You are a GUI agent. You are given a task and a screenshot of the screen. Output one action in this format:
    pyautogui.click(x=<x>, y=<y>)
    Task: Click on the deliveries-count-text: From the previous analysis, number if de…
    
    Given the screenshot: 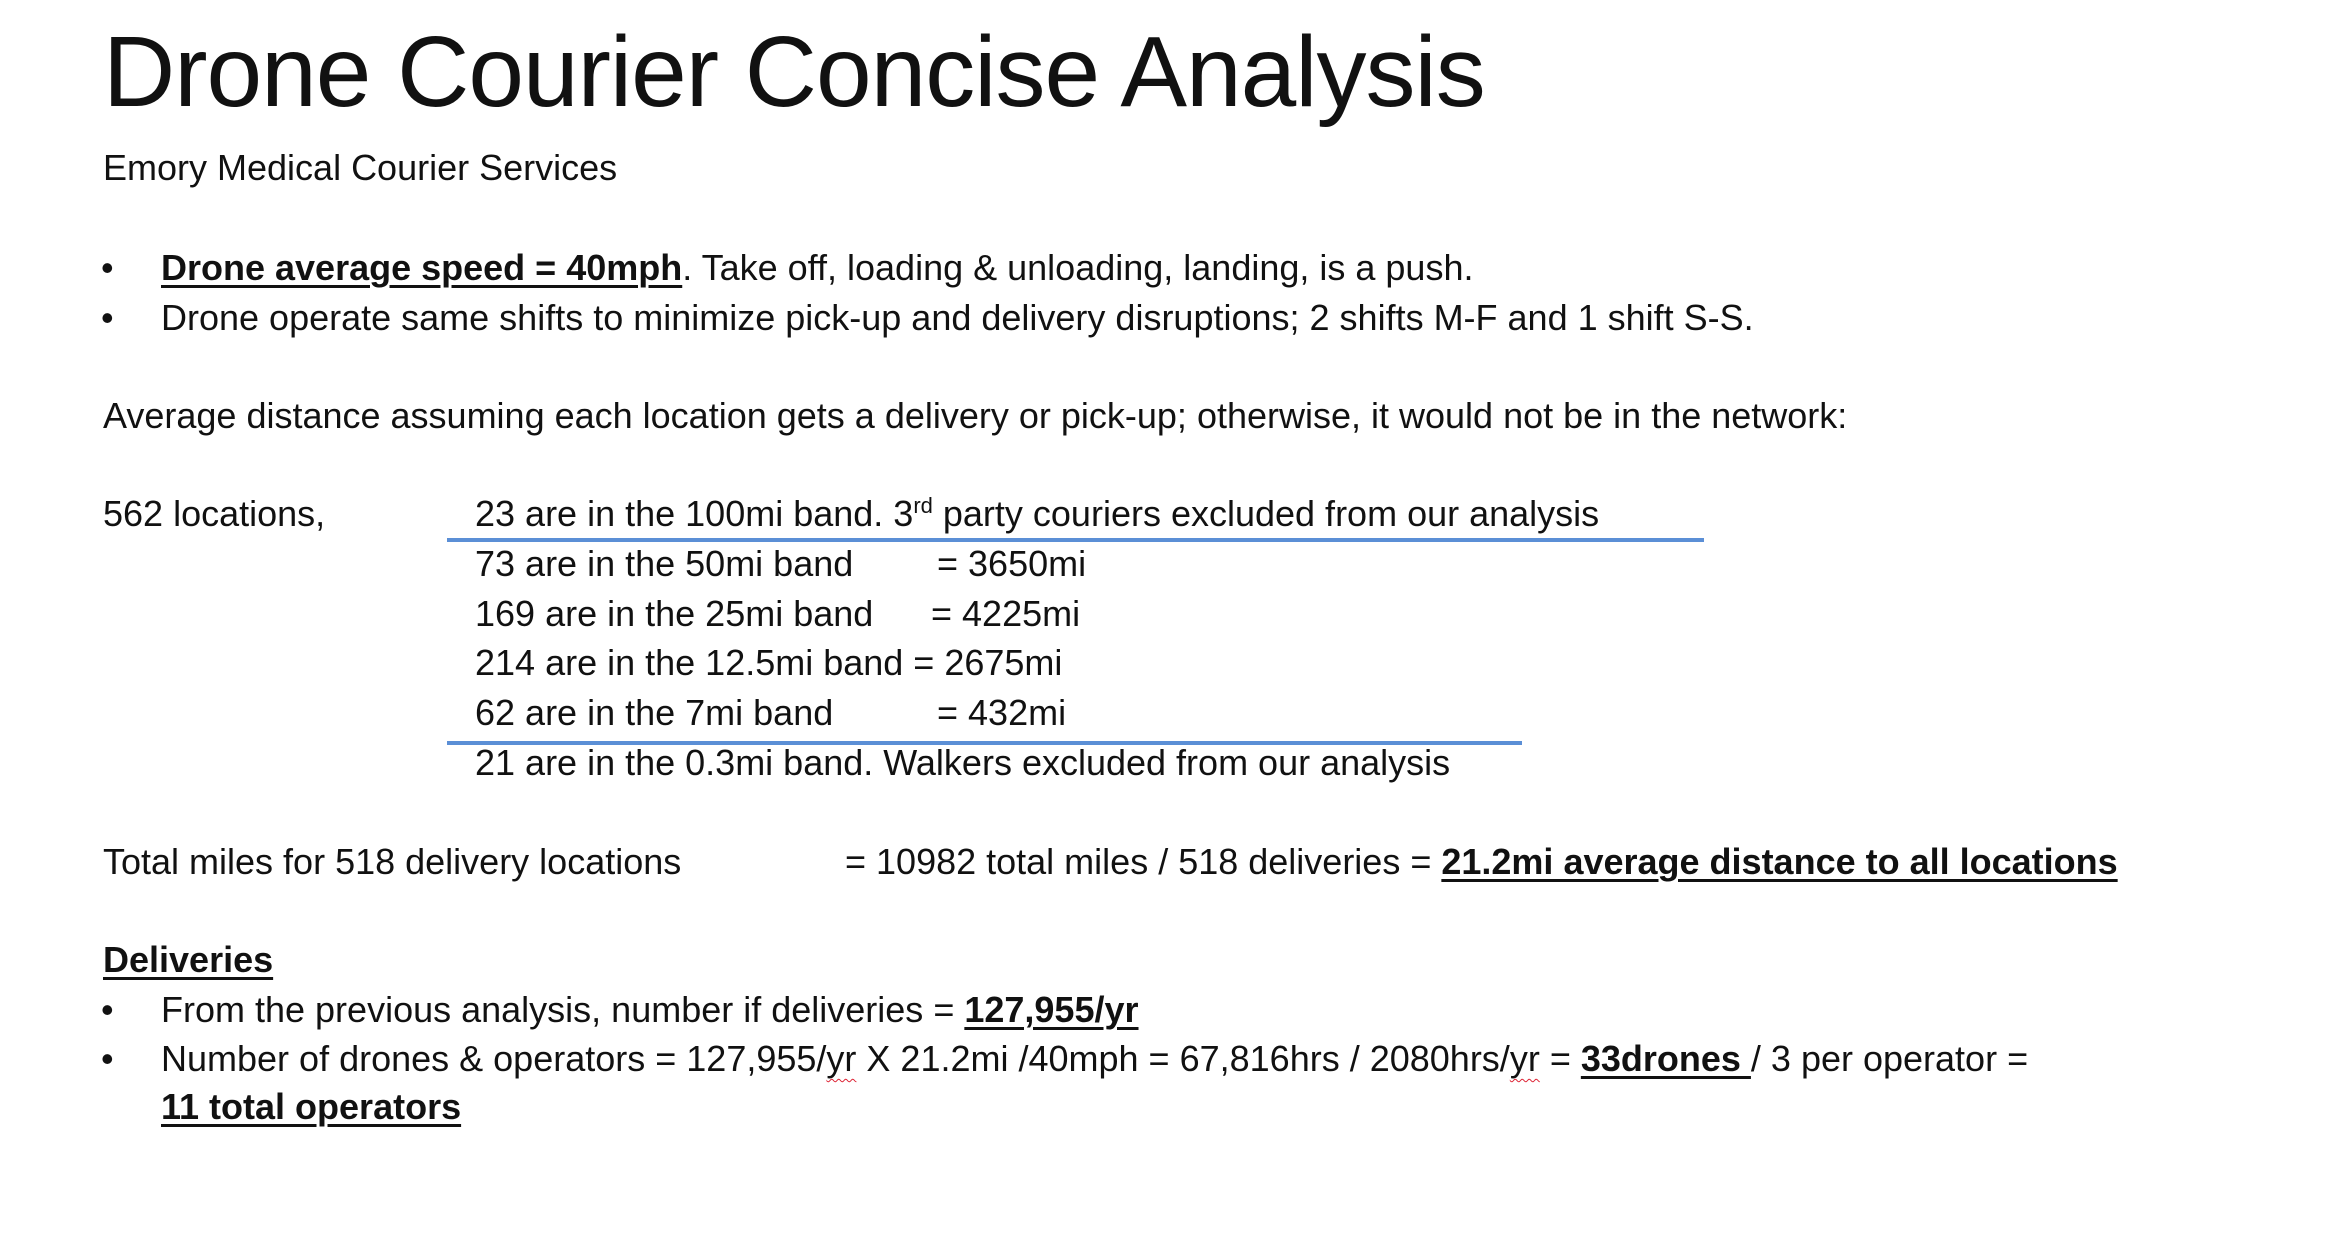 What is the action you would take?
    pyautogui.click(x=563, y=1009)
    